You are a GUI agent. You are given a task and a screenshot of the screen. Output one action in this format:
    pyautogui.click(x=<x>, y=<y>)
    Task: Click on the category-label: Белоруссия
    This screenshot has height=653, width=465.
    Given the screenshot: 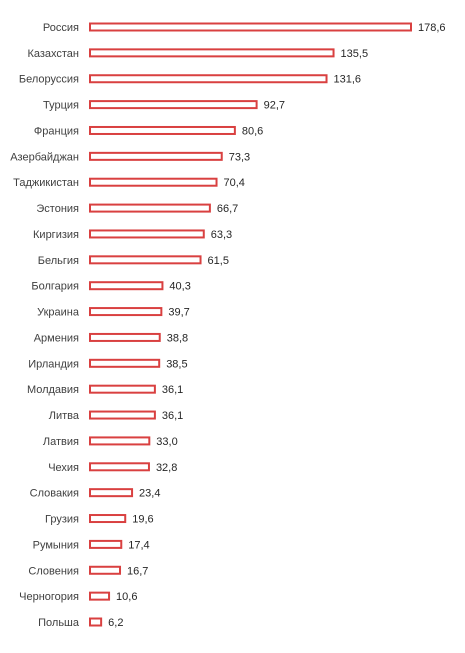 What is the action you would take?
    pyautogui.click(x=49, y=80)
    